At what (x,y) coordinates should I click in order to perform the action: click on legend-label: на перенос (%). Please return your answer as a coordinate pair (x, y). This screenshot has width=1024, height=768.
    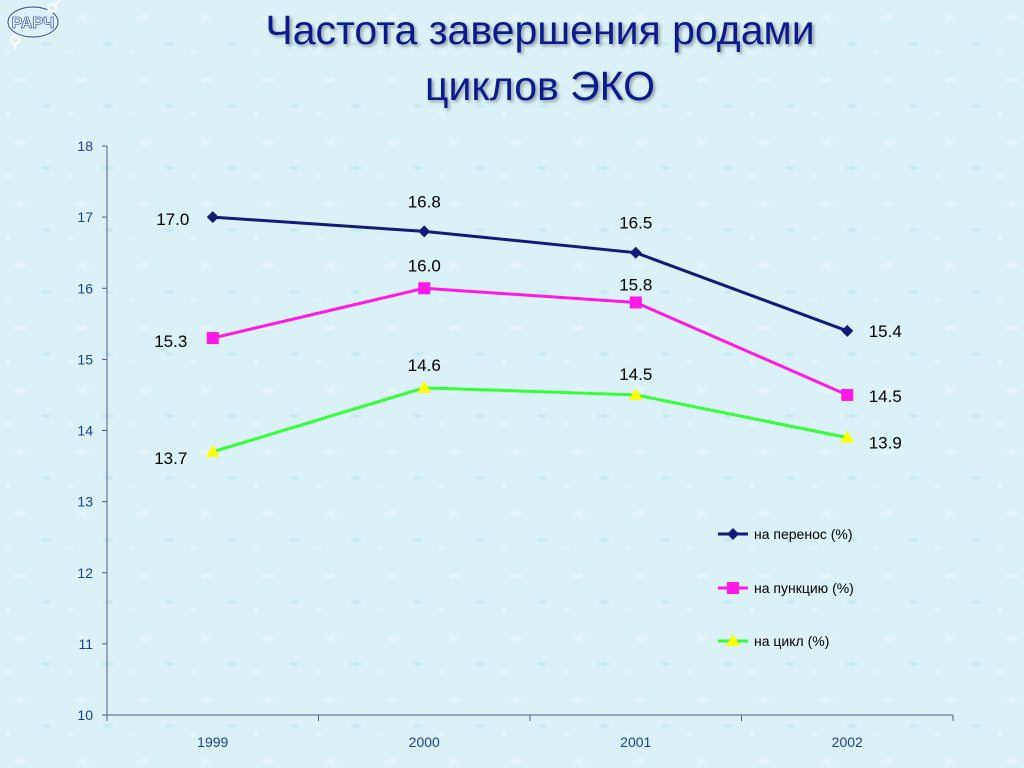
    Looking at the image, I should click on (803, 534).